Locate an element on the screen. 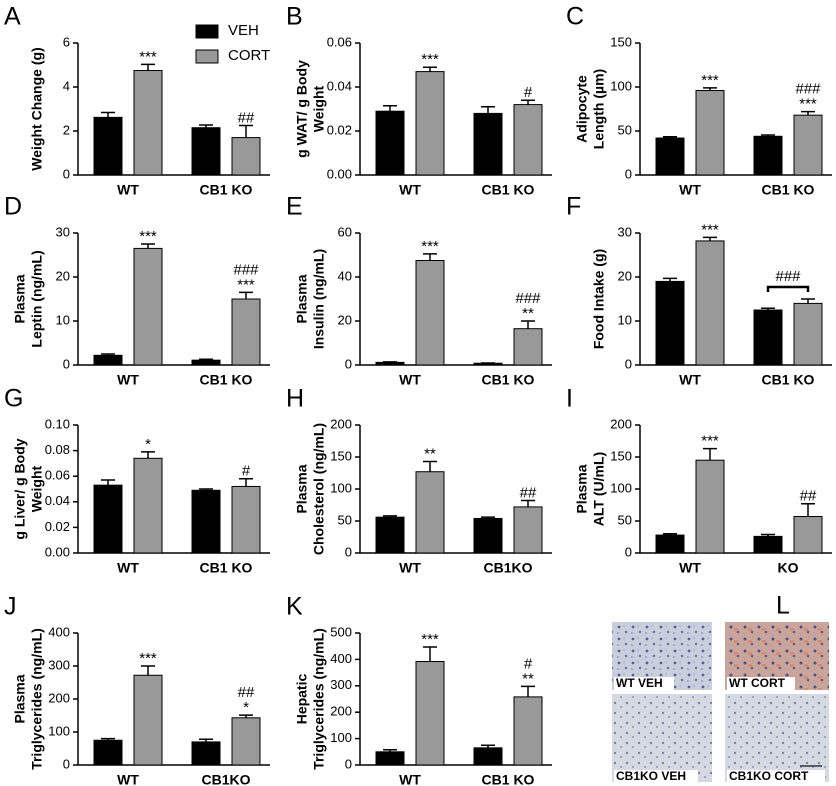  panel-letter: I is located at coordinates (569, 399).